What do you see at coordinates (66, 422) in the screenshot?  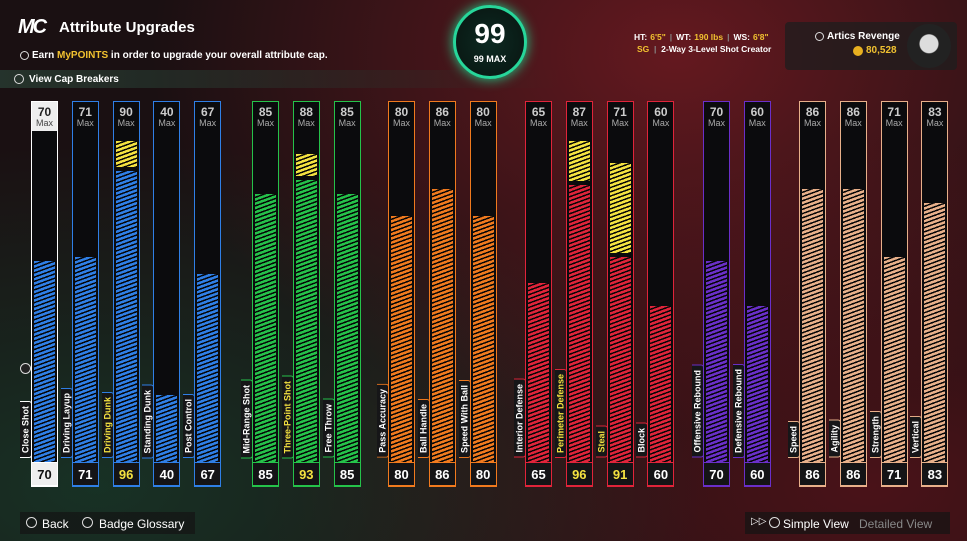 I see `attribute-name: Driving Layup` at bounding box center [66, 422].